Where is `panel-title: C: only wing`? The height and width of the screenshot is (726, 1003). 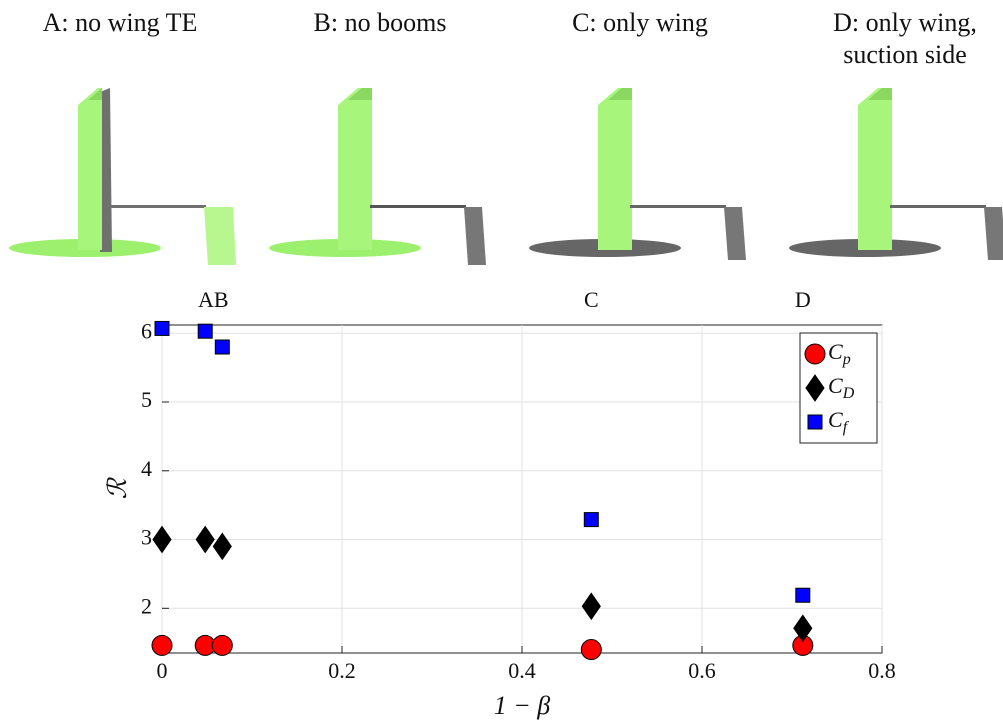 panel-title: C: only wing is located at coordinates (640, 22).